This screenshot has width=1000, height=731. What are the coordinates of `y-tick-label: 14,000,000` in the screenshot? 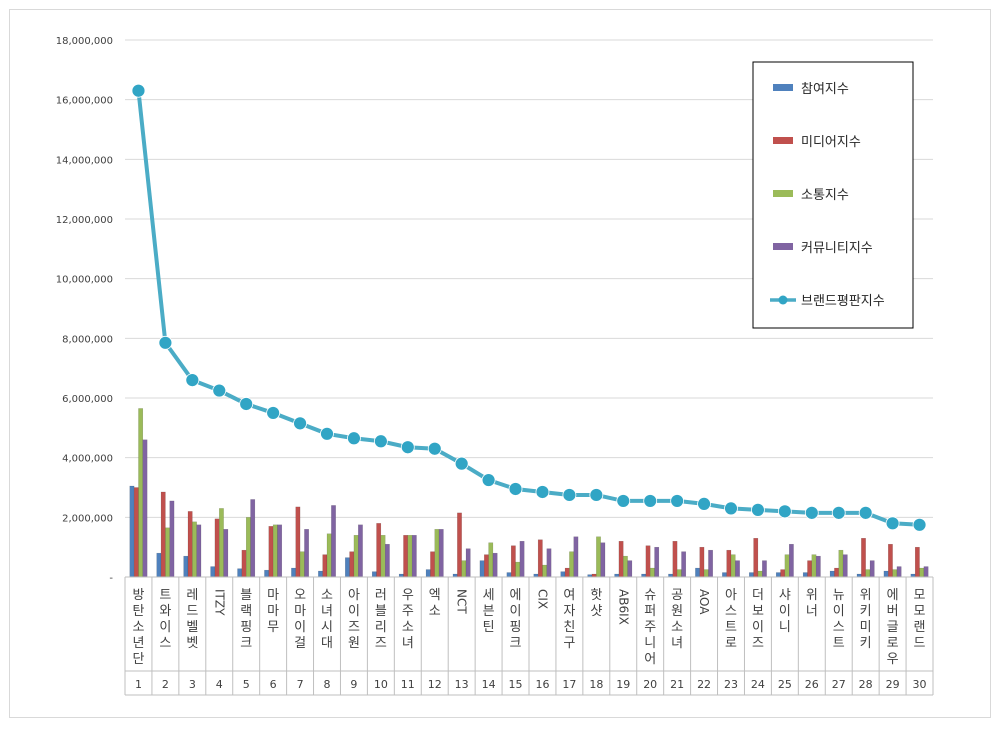 It's located at (84, 160).